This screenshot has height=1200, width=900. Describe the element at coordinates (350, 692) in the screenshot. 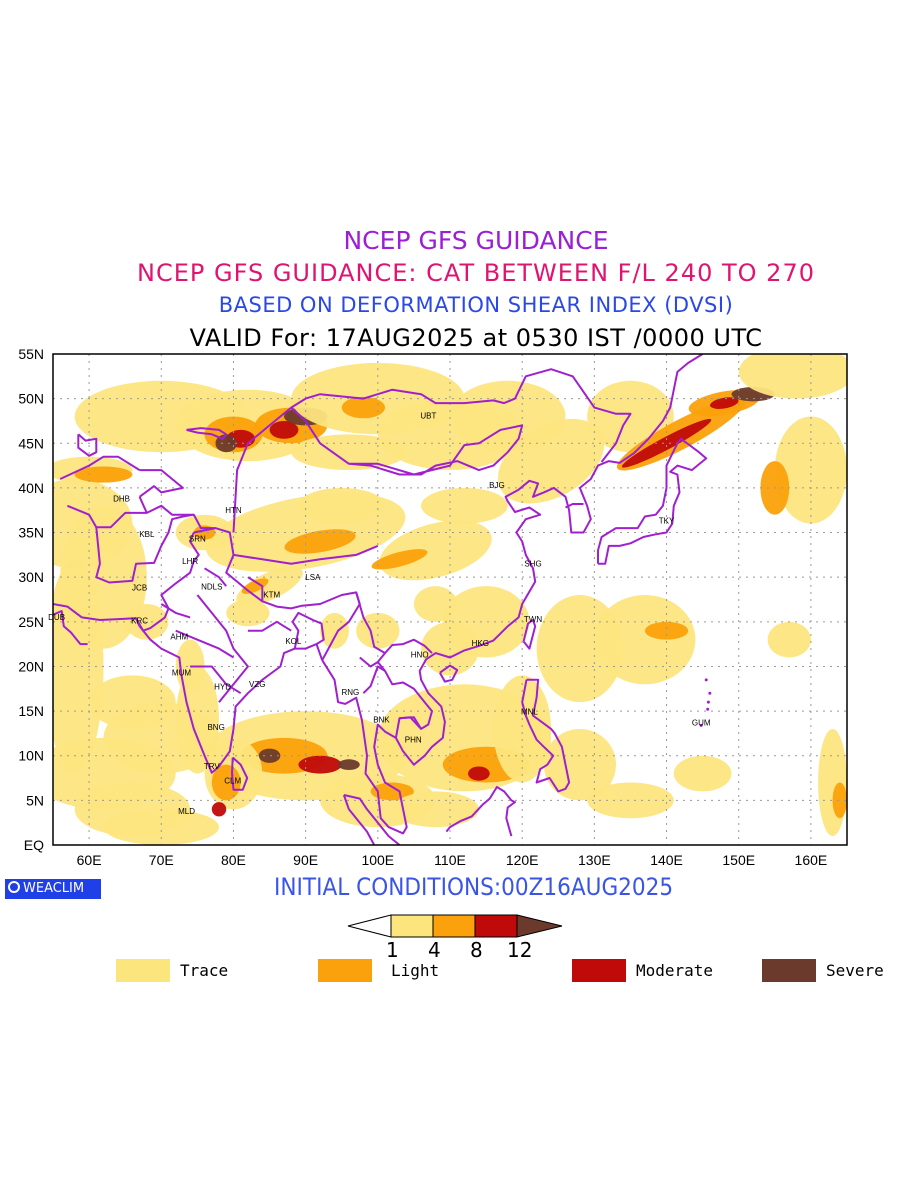

I see `station-label: RNG` at that location.